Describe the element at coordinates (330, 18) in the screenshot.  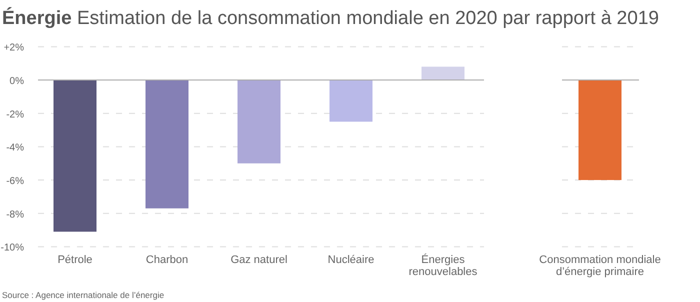
I see `chart-title: Énergie Estimation de la consommation mondiale en 2020 par rapport à 2019` at that location.